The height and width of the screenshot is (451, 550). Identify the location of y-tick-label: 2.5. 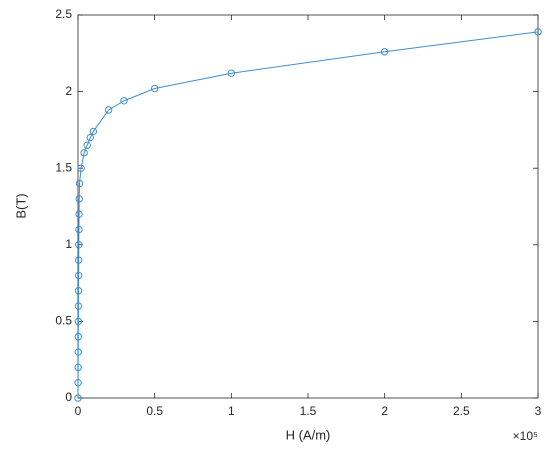
(63, 14).